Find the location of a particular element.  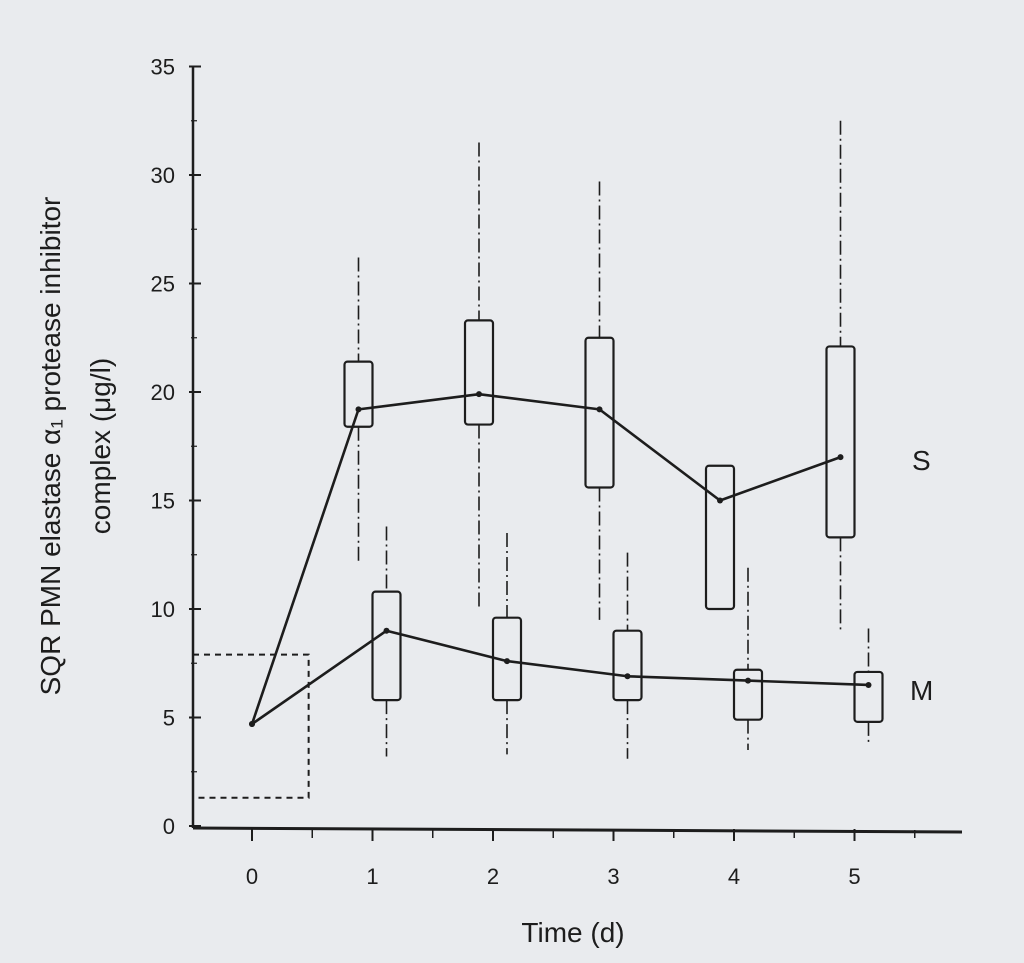

box-m-day2 is located at coordinates (507, 659).